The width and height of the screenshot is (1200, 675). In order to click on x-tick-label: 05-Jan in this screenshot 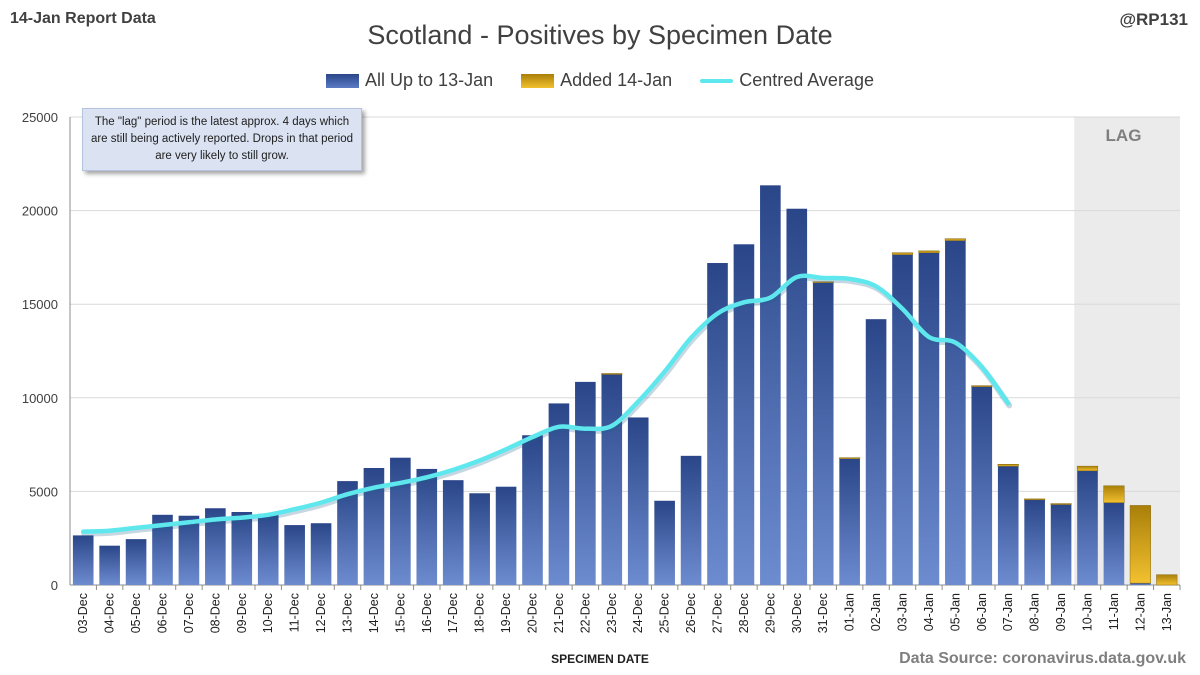, I will do `click(955, 612)`.